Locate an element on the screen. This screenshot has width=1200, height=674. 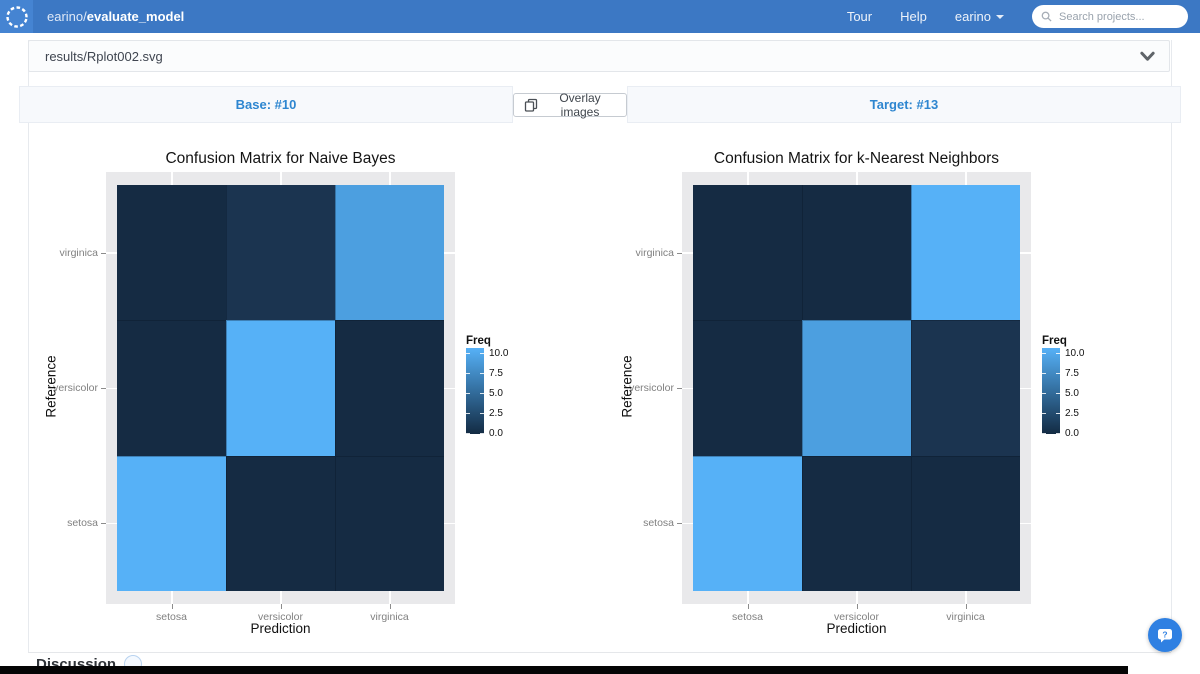
top-navbar: earino/evaluate_model Tour Help earino is located at coordinates (600, 16).